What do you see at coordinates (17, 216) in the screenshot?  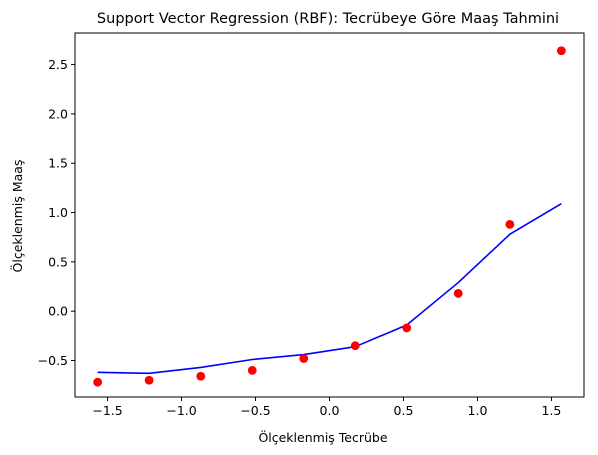 I see `y-axis-label: Ölçeklenmiş Maaş` at bounding box center [17, 216].